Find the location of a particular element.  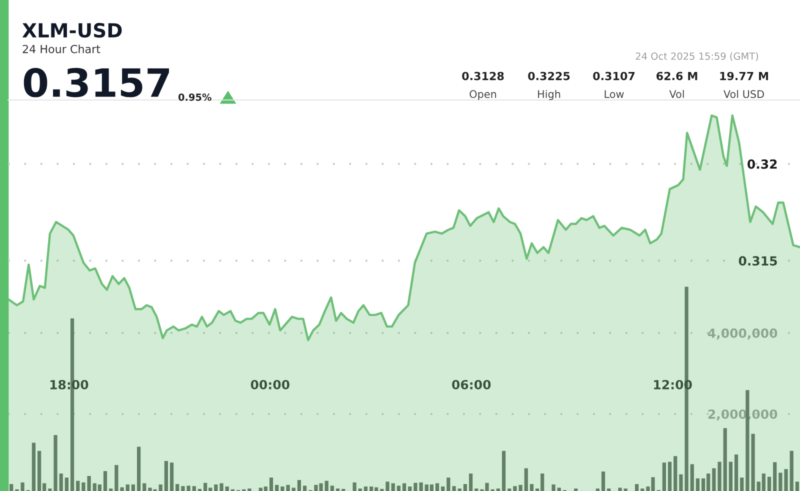

chart-title: XLM-USD is located at coordinates (72, 30).